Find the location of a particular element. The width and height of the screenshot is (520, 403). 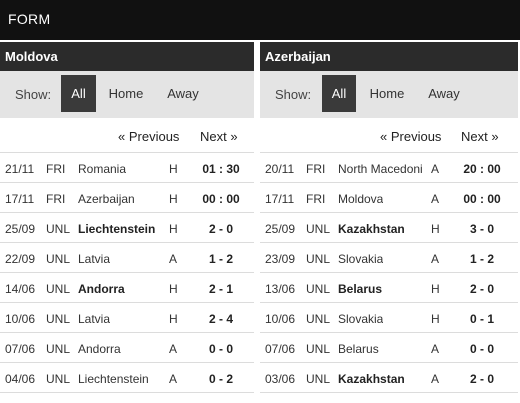

match-row: 07/06 UNL Belarus A 0 - 0 is located at coordinates (389, 348).